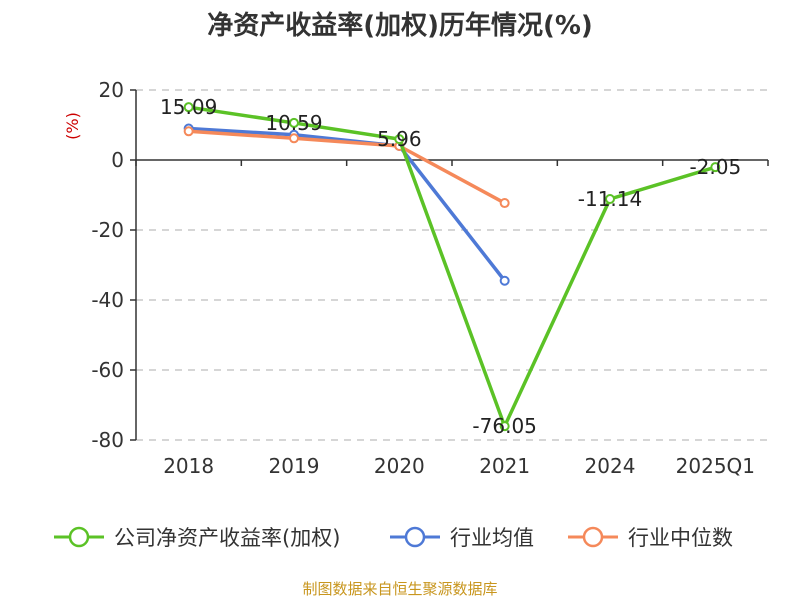  What do you see at coordinates (117, 160) in the screenshot?
I see `y-tick-label: 0` at bounding box center [117, 160].